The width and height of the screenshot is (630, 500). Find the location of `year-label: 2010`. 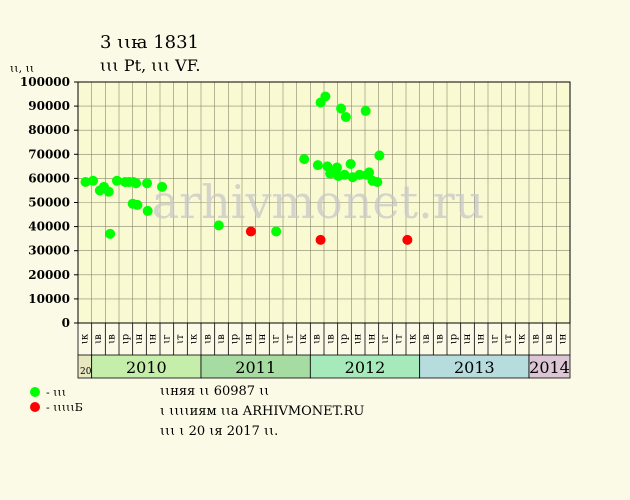

year-label: 2010 is located at coordinates (146, 367).